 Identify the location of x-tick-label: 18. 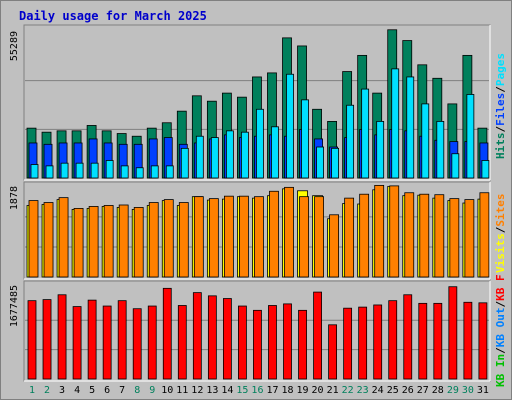
(287, 390).